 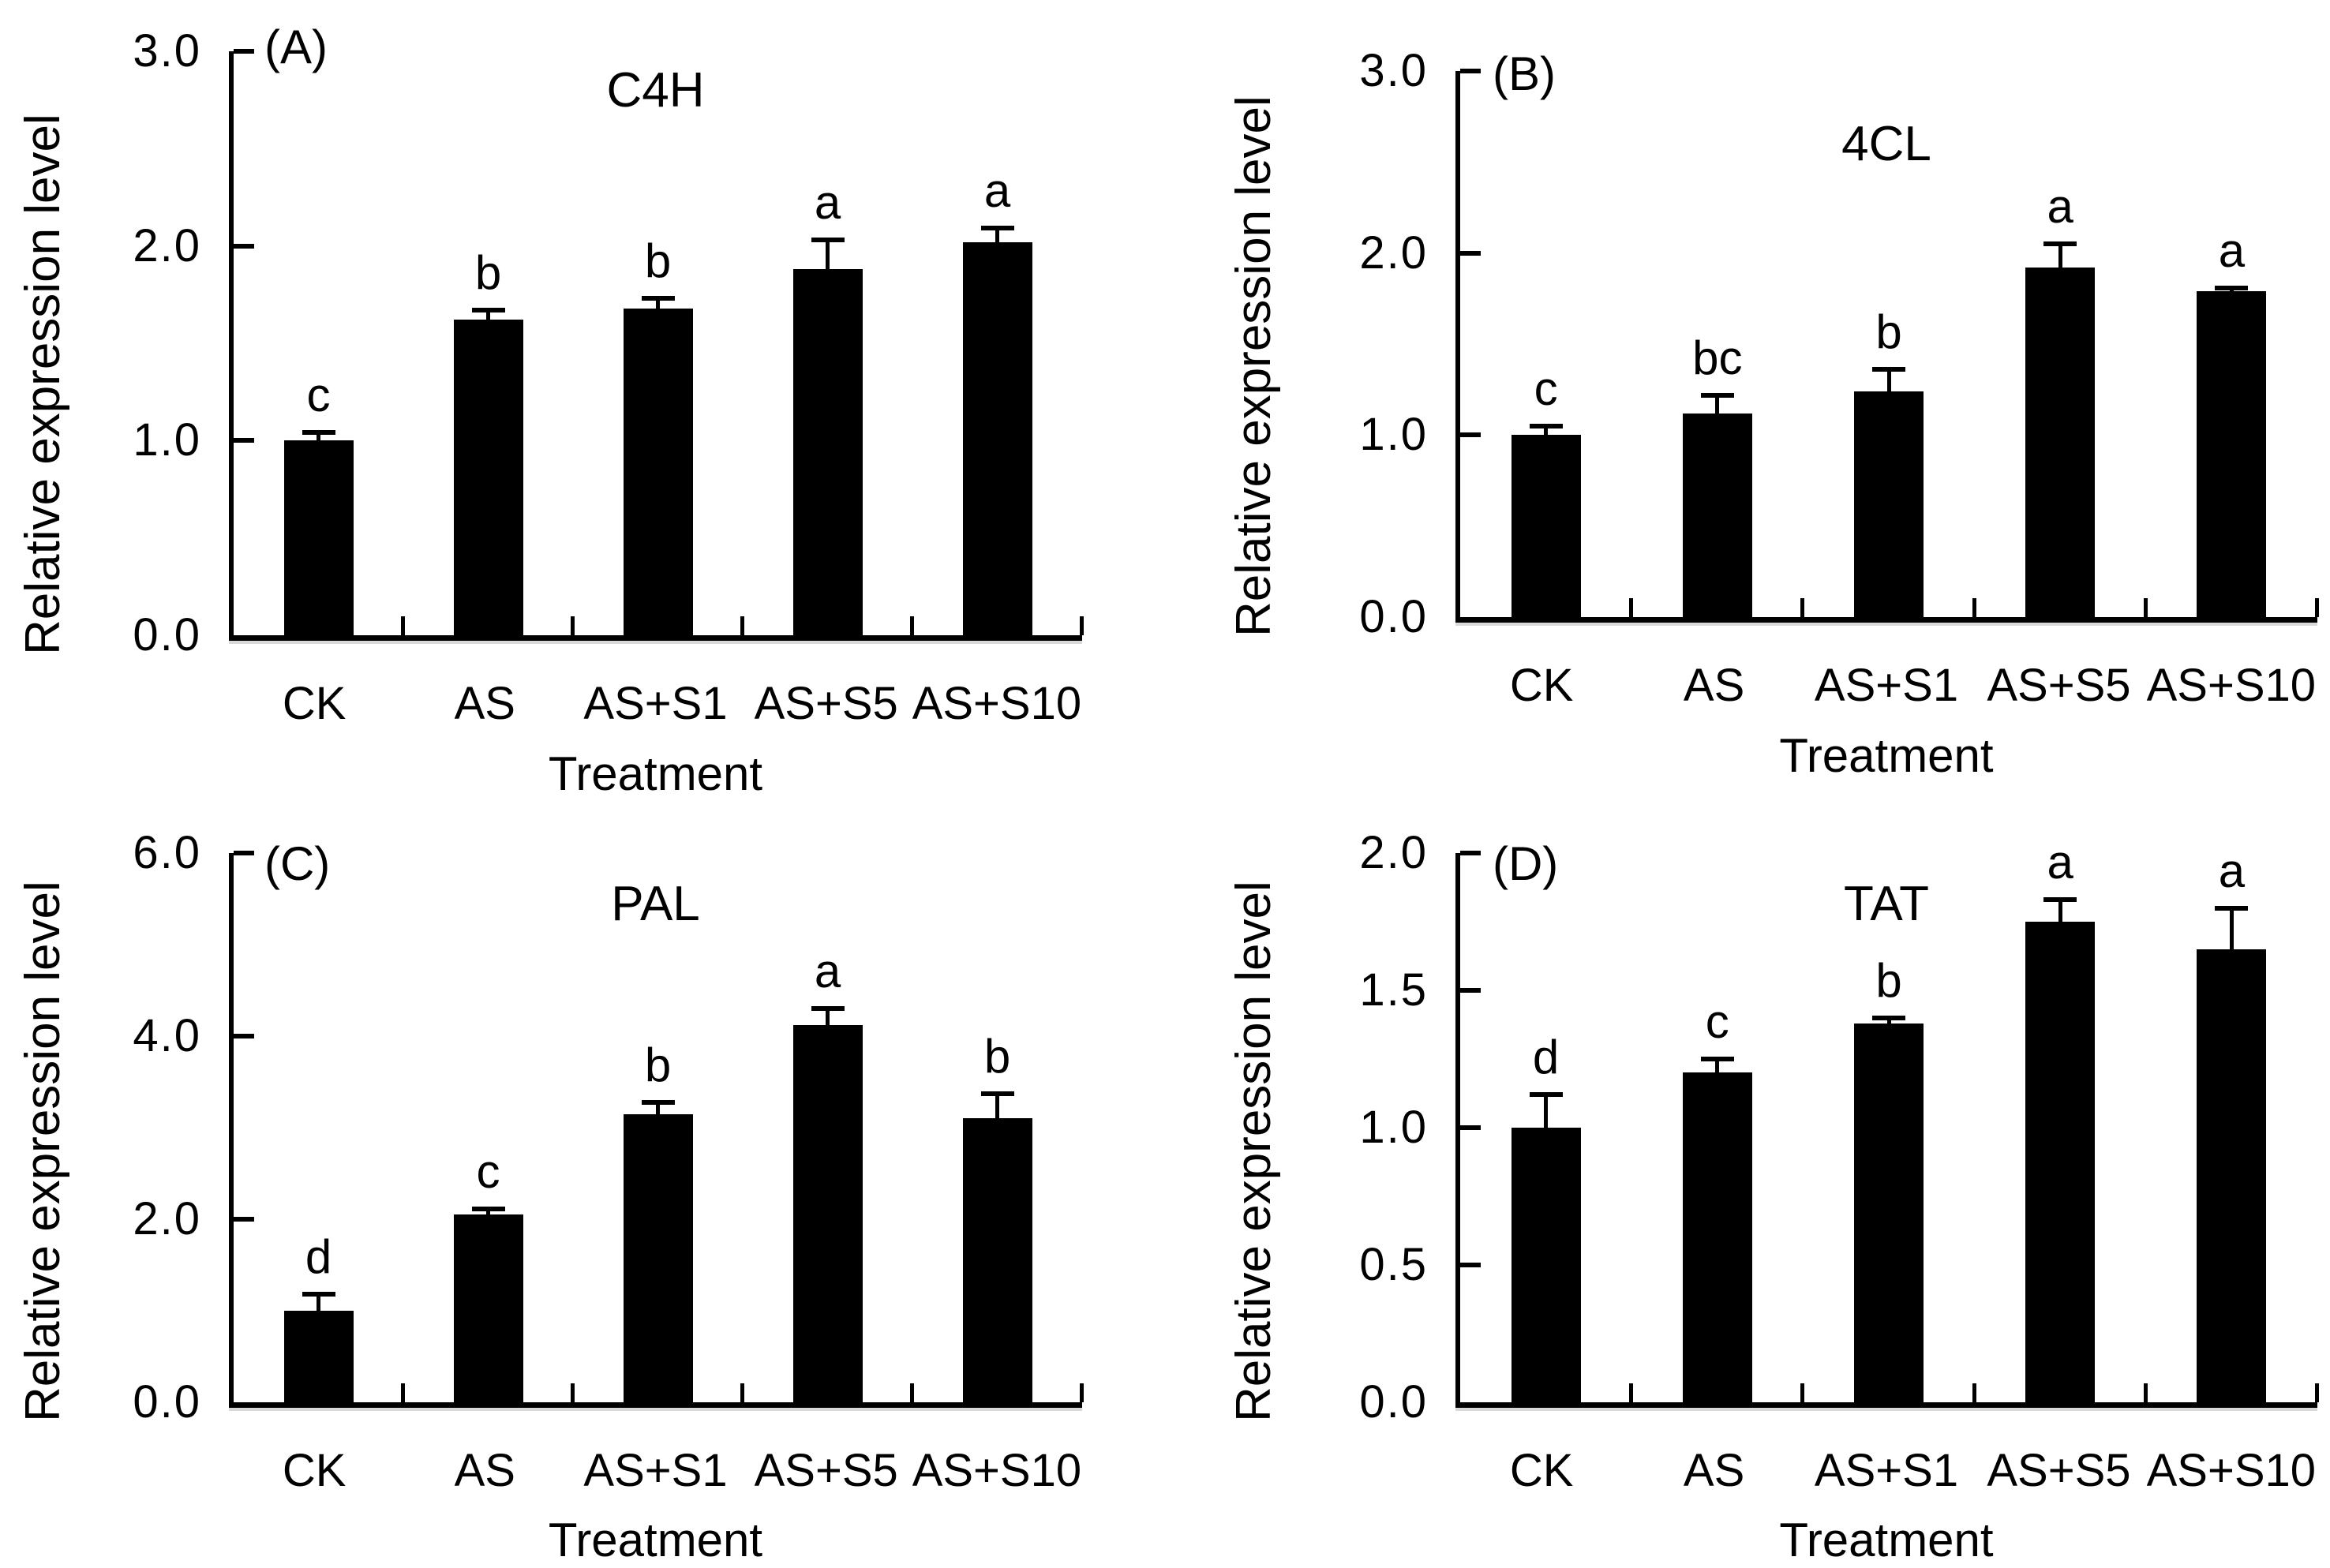 I want to click on x-axis-title: Treatment, so click(x=1887, y=1540).